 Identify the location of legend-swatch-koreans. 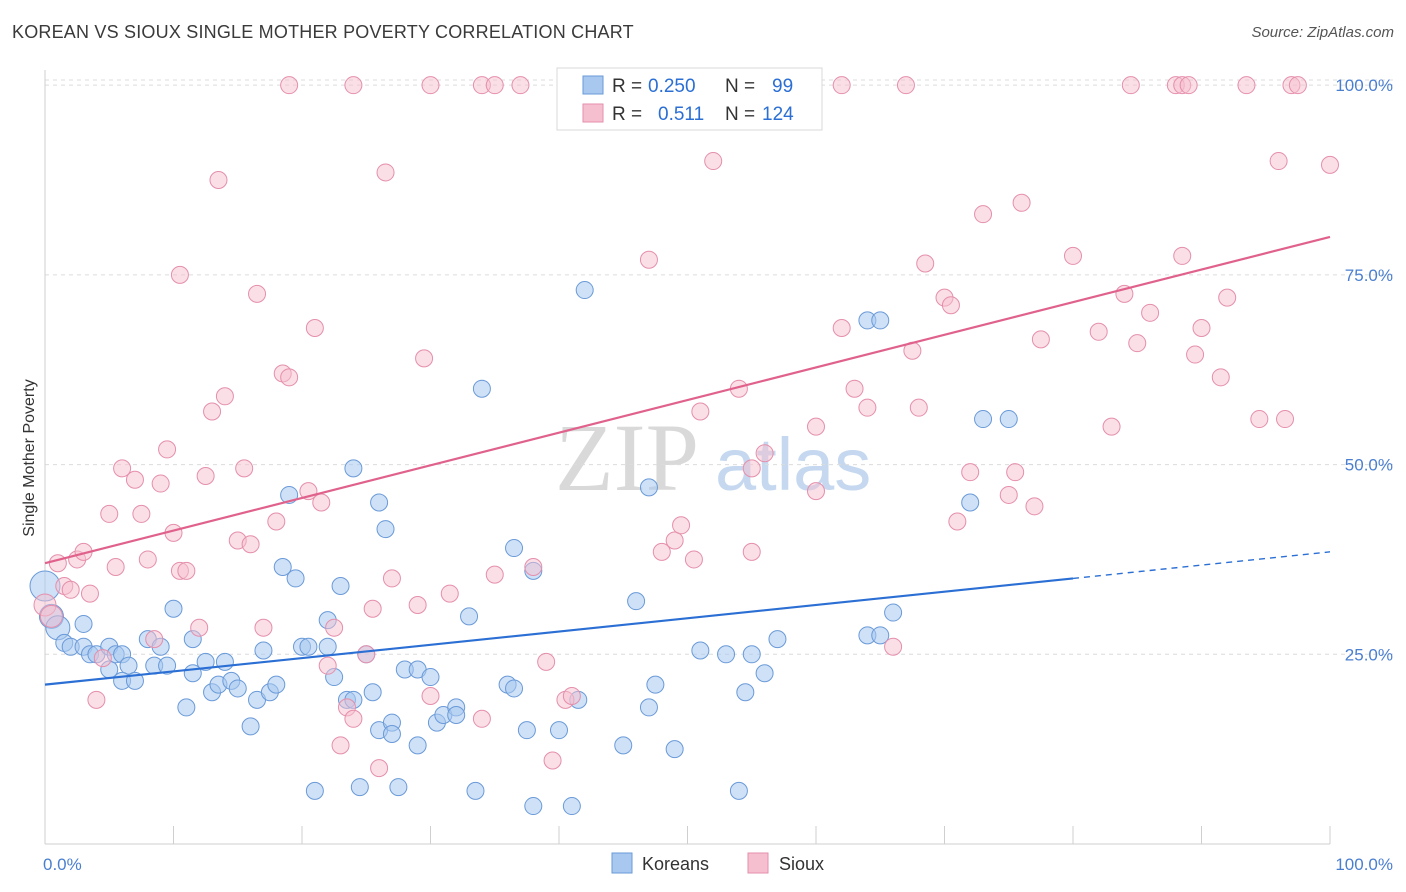
(593, 85).